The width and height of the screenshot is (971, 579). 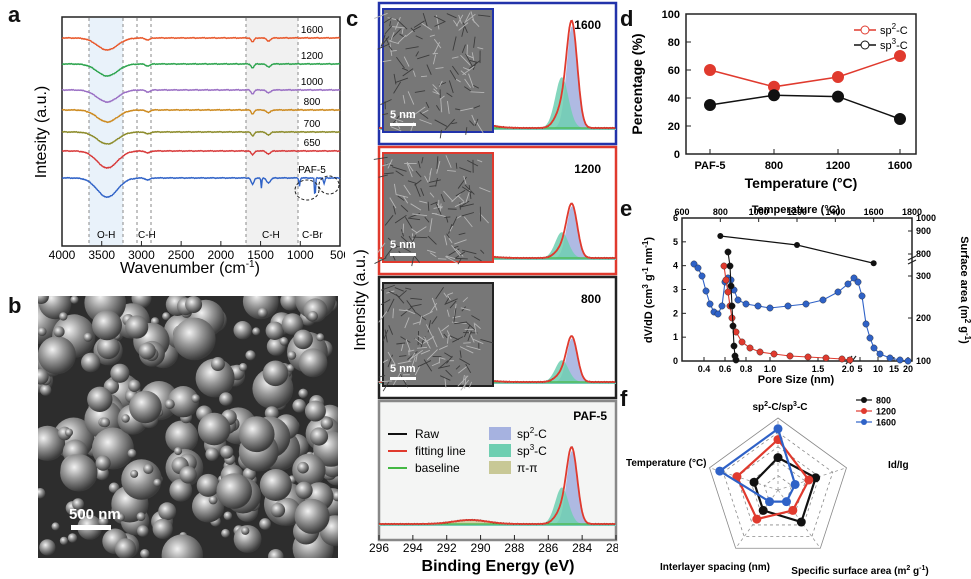 I want to click on panel-label-a: a, so click(x=14, y=14).